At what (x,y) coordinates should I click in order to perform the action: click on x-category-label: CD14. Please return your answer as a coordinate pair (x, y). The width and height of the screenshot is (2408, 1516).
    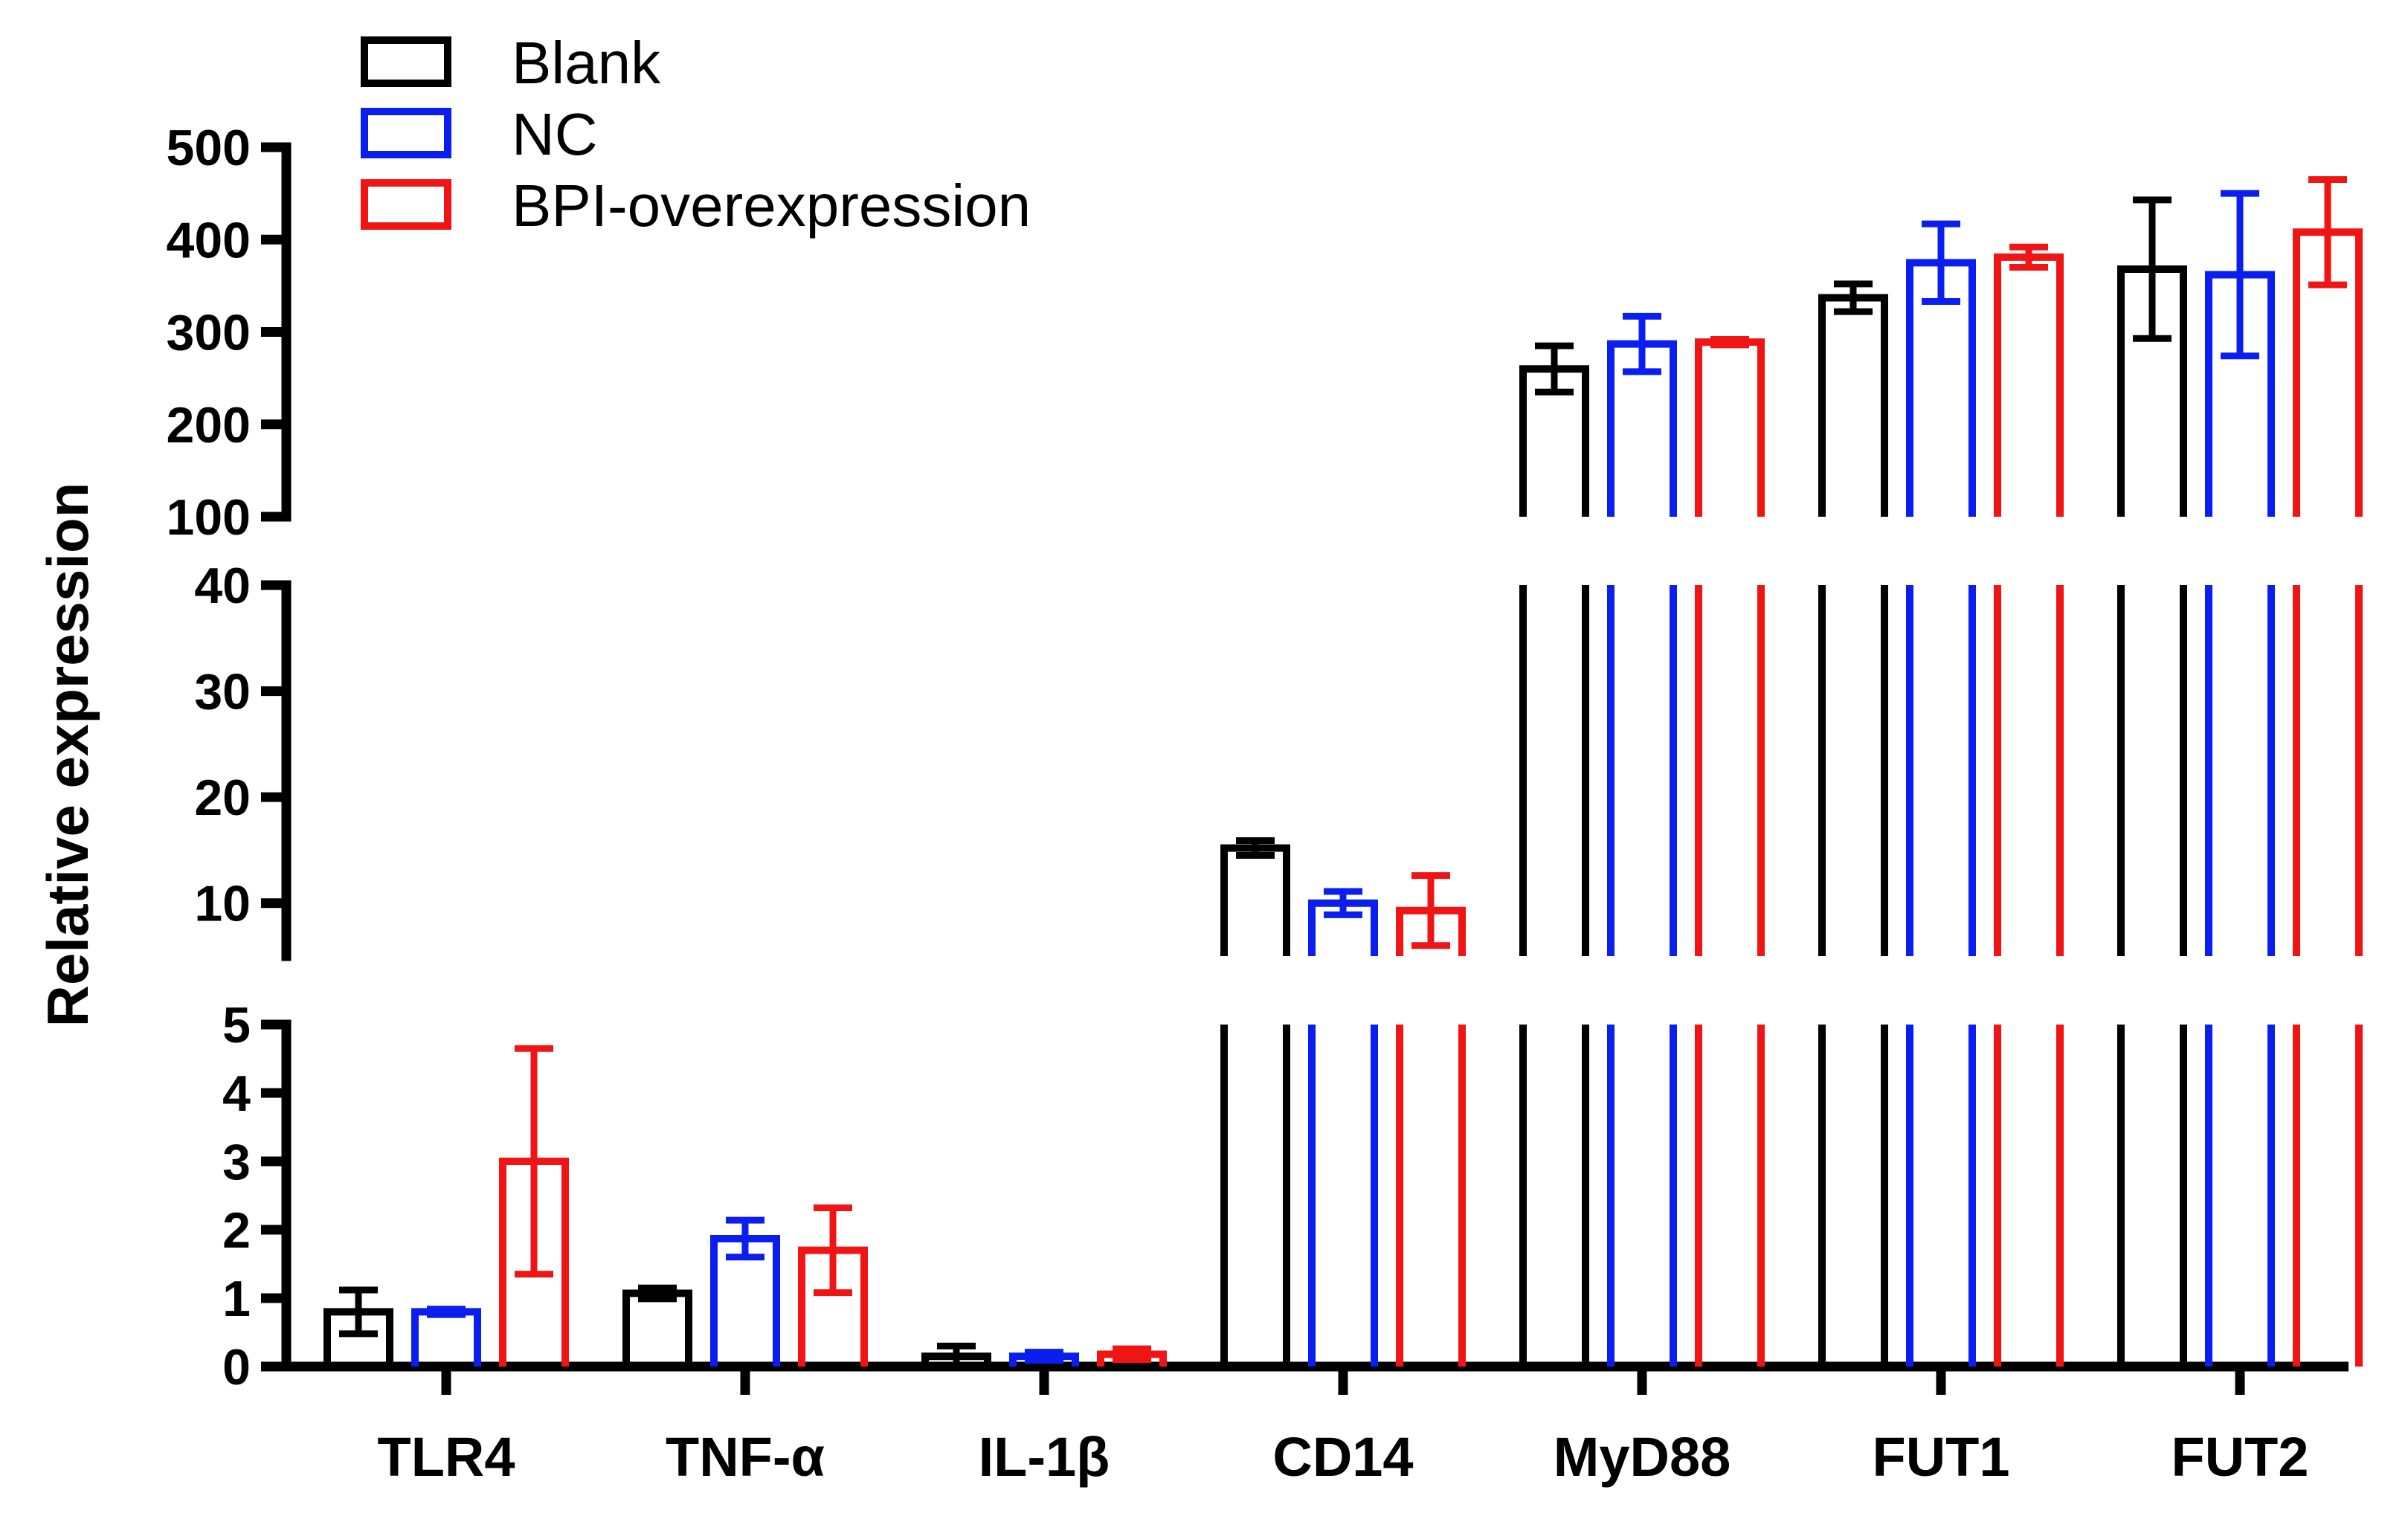
    Looking at the image, I should click on (1342, 1457).